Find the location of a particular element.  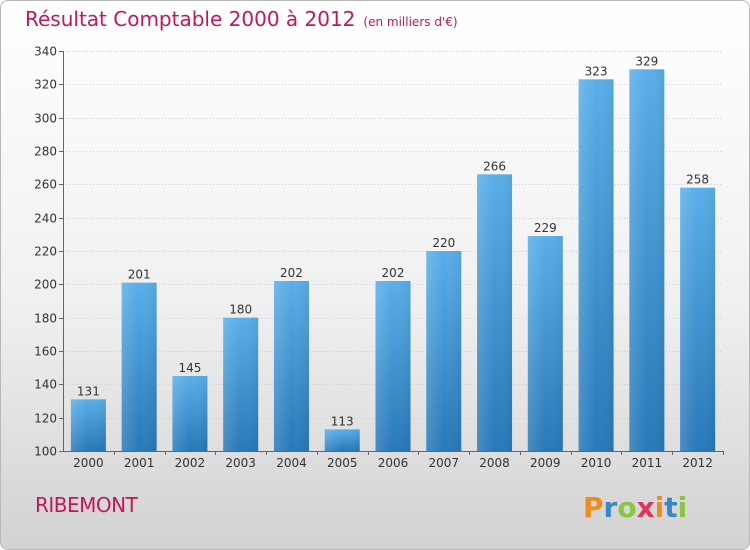

logo-letter: x is located at coordinates (646, 507).